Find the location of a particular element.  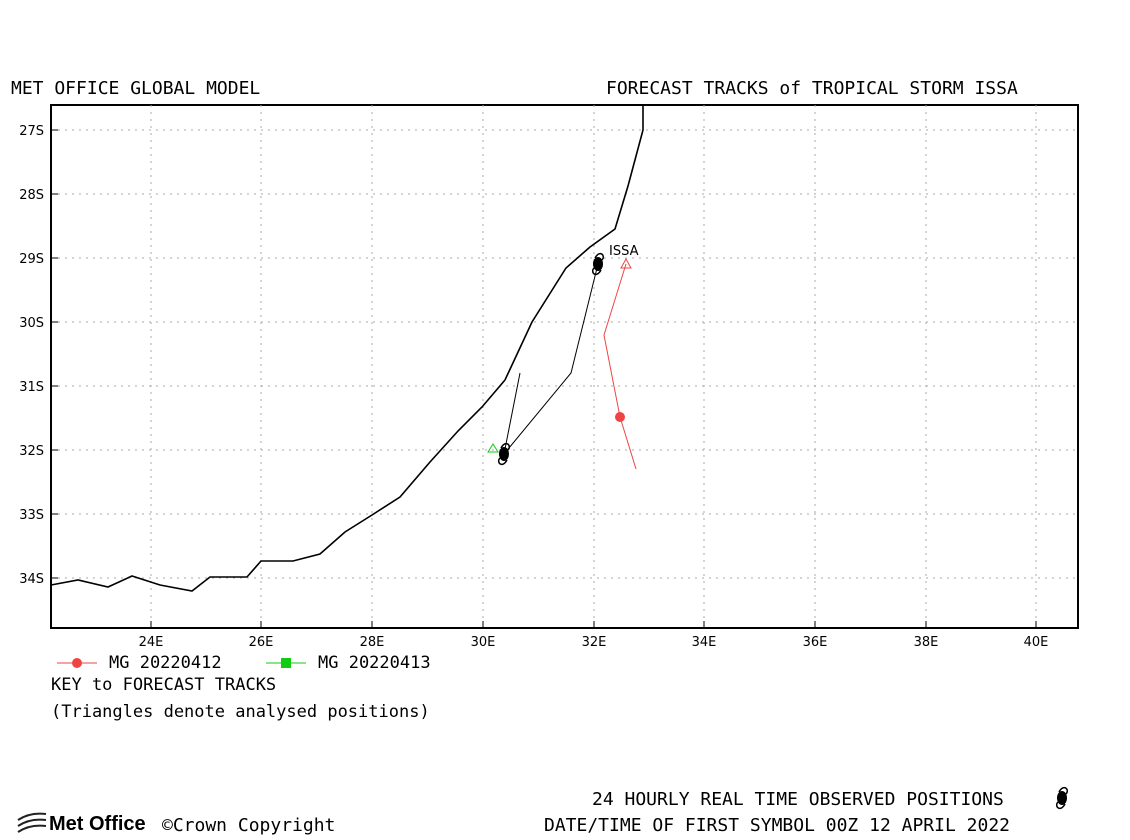

lon-label: 24E is located at coordinates (151, 642).